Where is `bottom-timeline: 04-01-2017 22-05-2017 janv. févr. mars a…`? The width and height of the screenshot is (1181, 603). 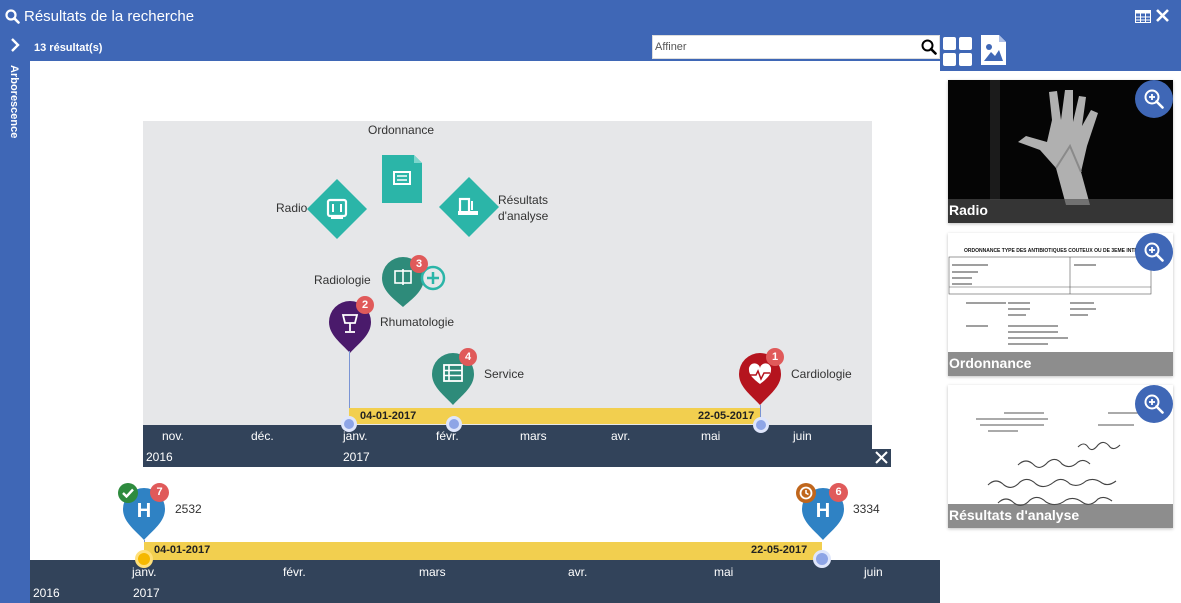 bottom-timeline: 04-01-2017 22-05-2017 janv. févr. mars a… is located at coordinates (485, 571).